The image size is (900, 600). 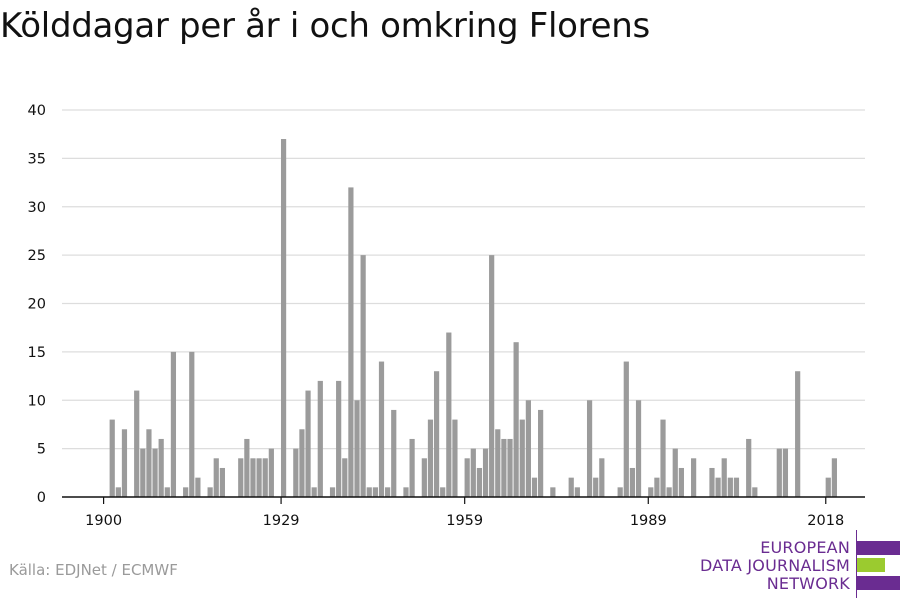 What do you see at coordinates (651, 492) in the screenshot?
I see `bar-1989` at bounding box center [651, 492].